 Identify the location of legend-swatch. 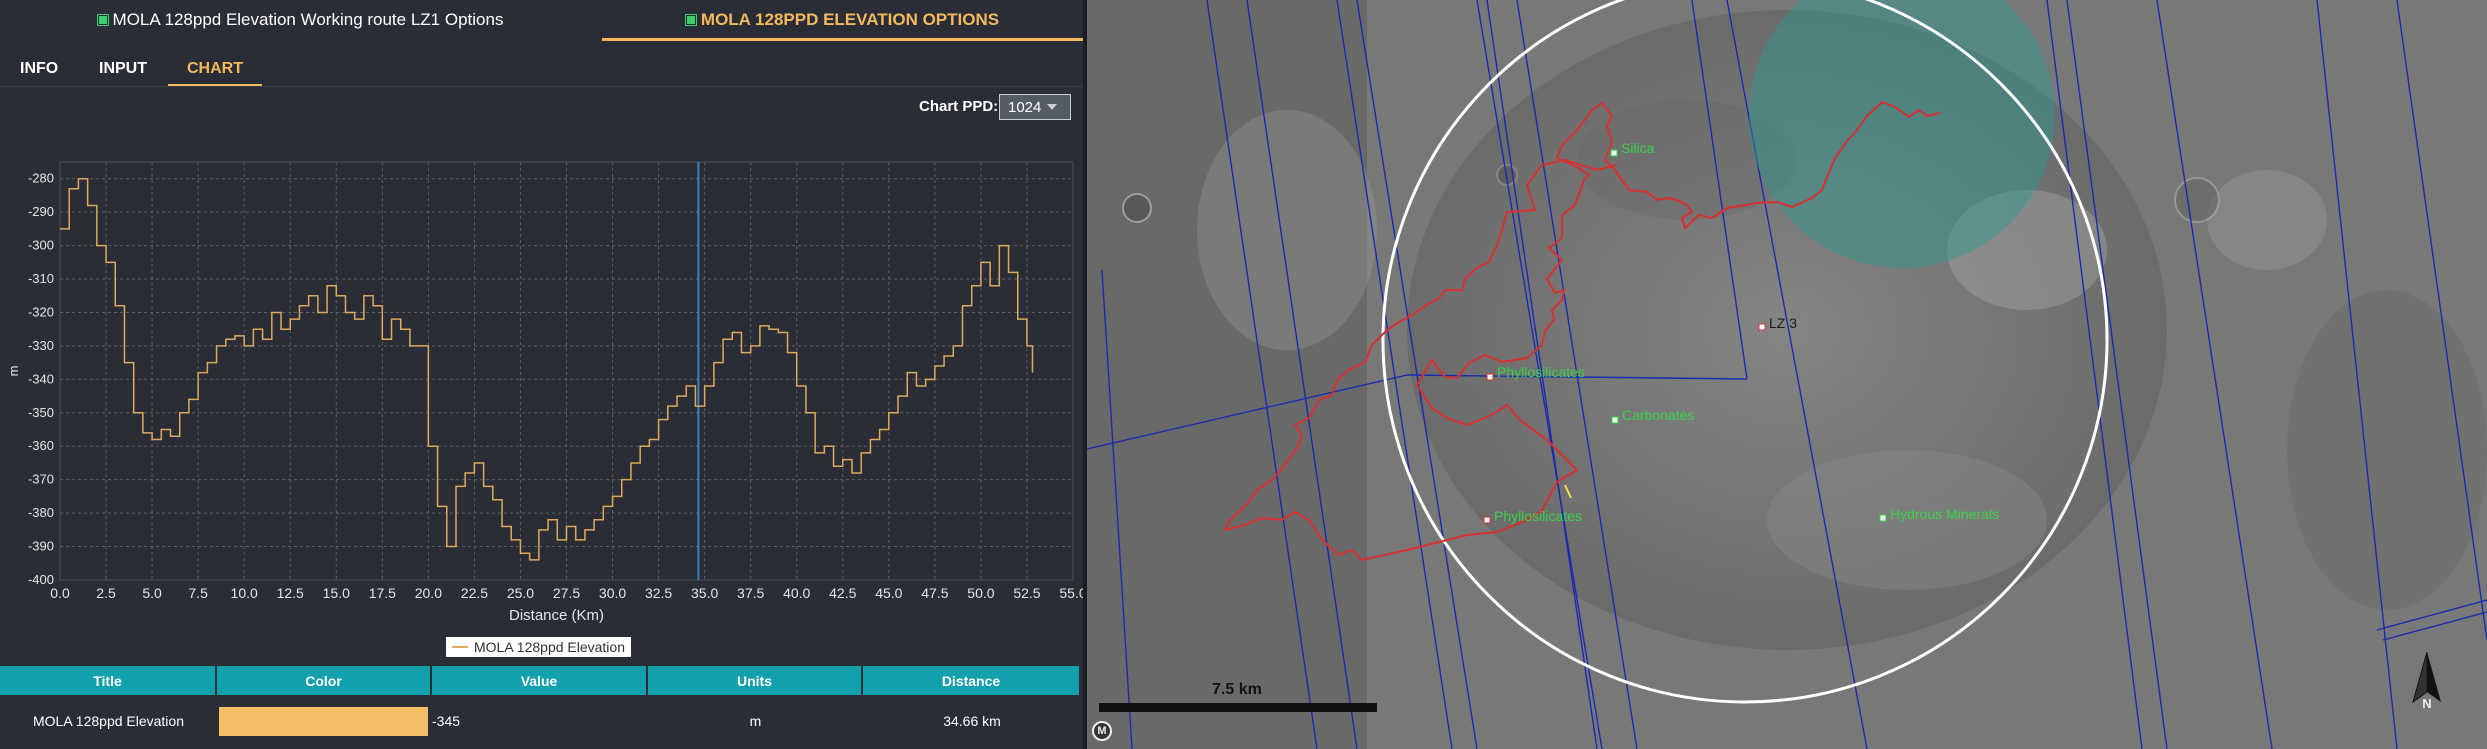
(460, 647).